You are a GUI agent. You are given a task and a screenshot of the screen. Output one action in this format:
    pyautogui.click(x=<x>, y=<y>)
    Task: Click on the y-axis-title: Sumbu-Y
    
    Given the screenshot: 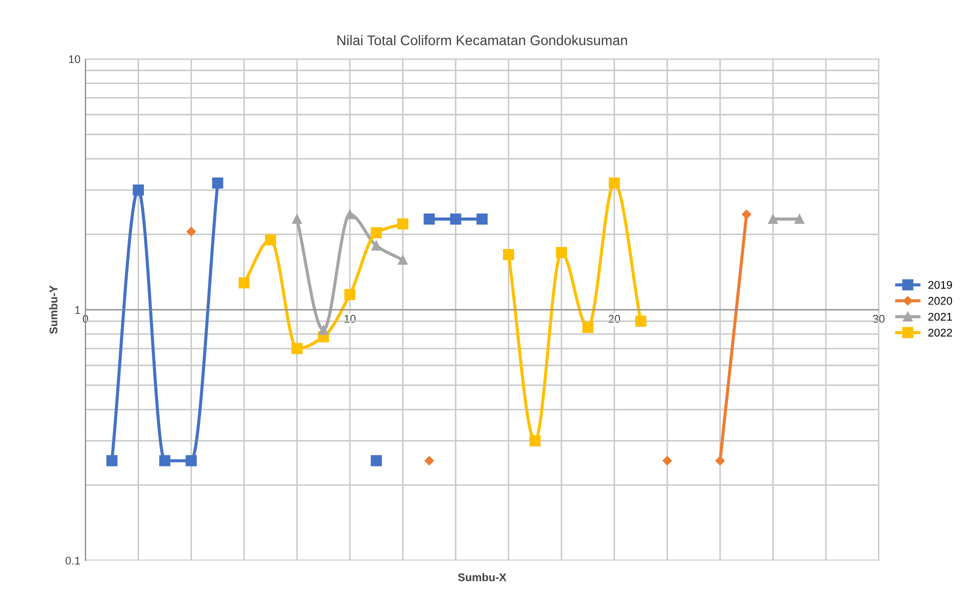 What is the action you would take?
    pyautogui.click(x=53, y=310)
    